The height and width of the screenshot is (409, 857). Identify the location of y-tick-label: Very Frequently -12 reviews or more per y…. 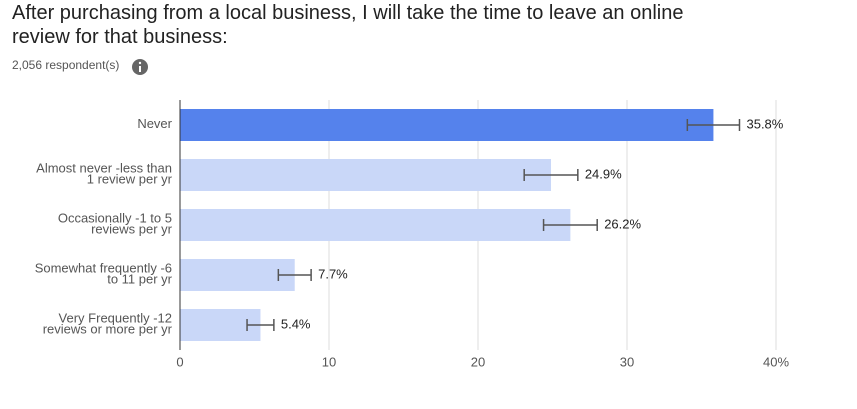
(108, 324).